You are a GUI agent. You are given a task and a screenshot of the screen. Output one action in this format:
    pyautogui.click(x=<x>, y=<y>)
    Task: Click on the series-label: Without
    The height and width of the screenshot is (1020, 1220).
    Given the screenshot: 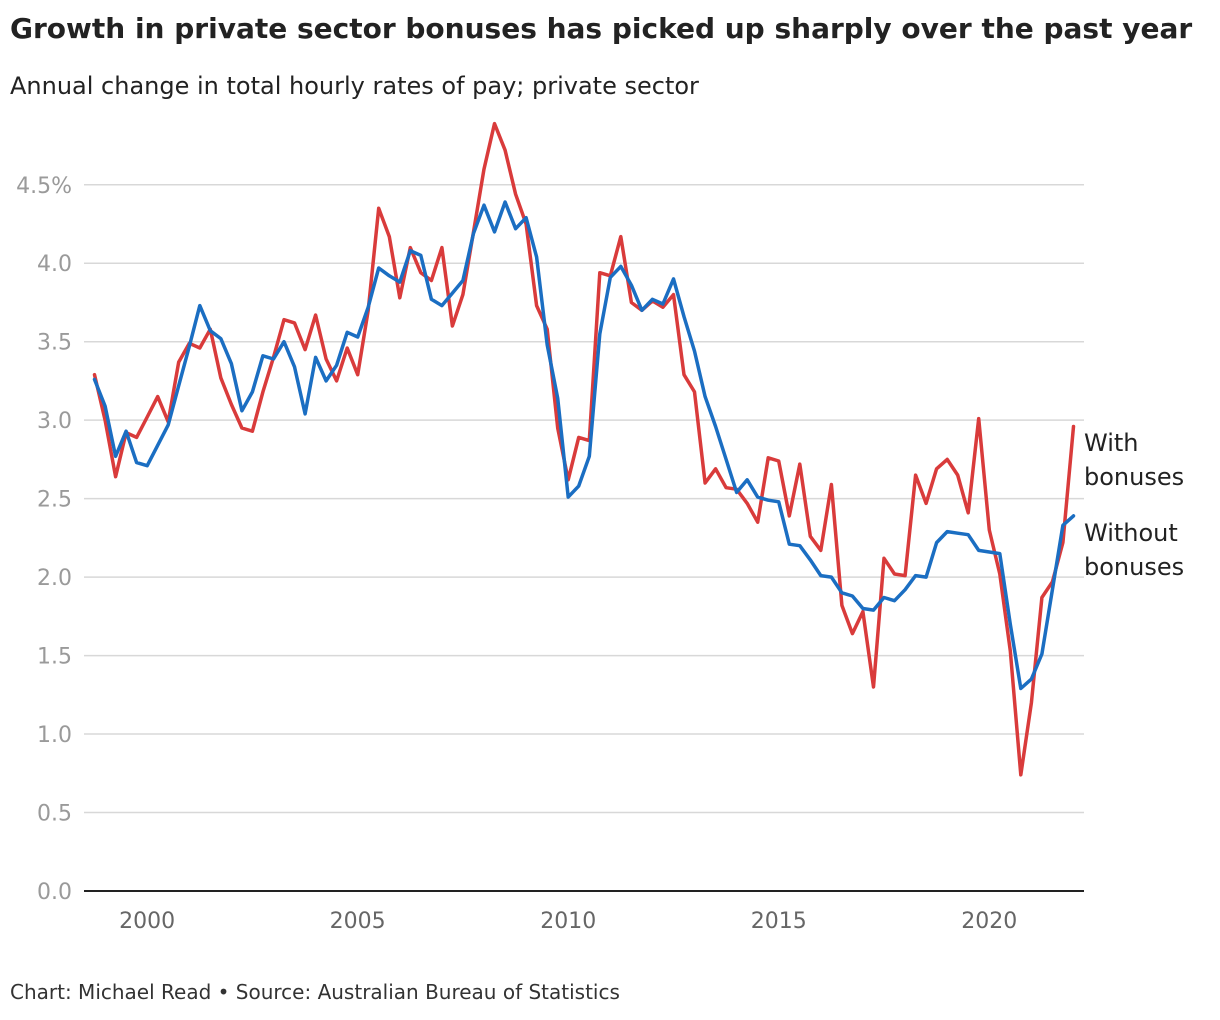 What is the action you would take?
    pyautogui.click(x=1131, y=533)
    